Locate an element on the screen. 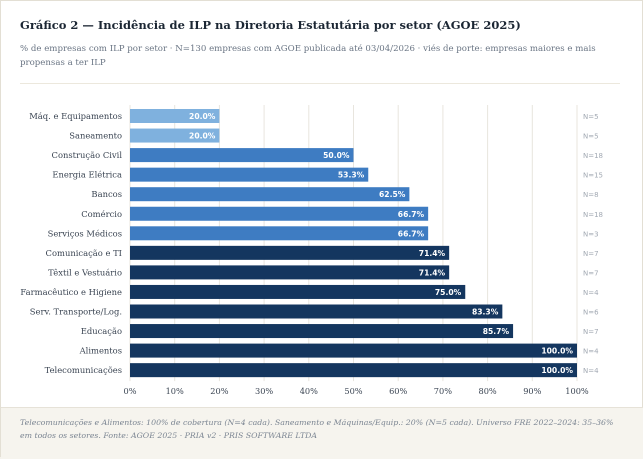  x-tick-label: 30% is located at coordinates (264, 391).